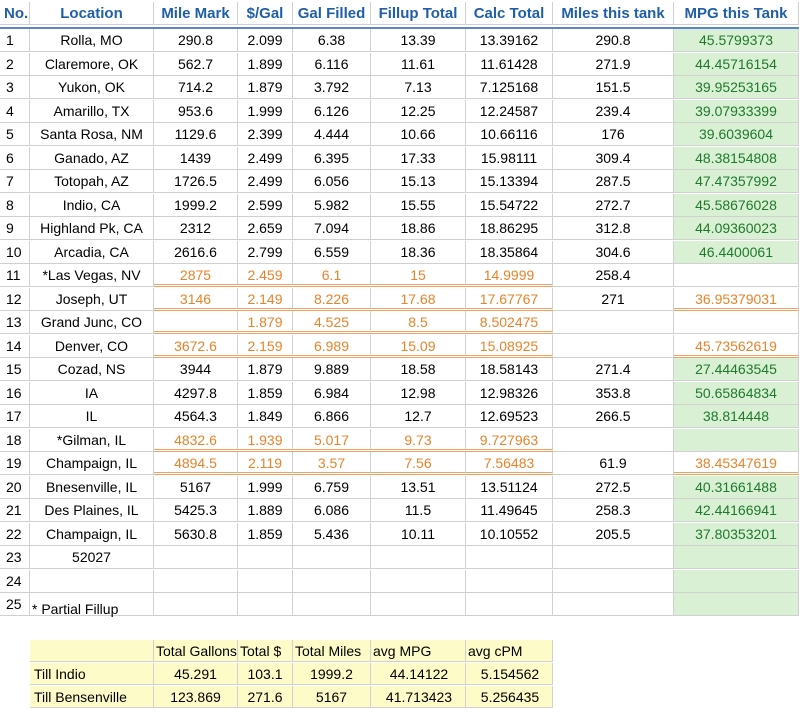 The image size is (799, 720). What do you see at coordinates (92, 581) in the screenshot?
I see `location-cell` at bounding box center [92, 581].